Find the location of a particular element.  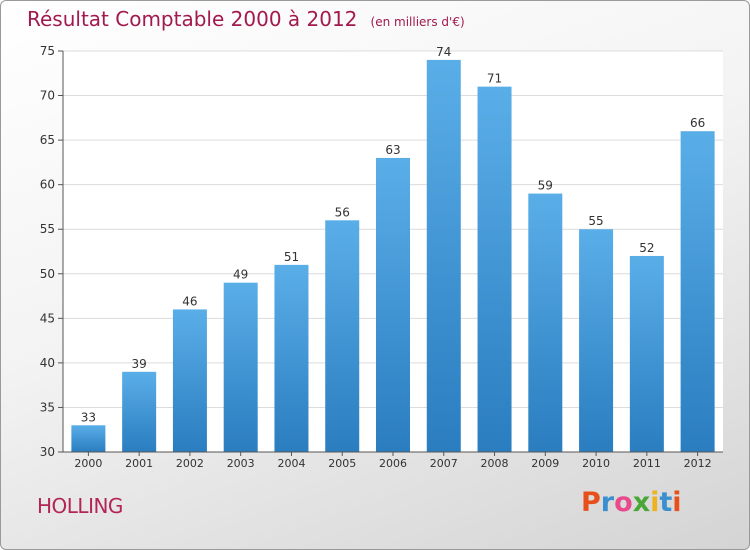

logo-letter: r is located at coordinates (607, 502).